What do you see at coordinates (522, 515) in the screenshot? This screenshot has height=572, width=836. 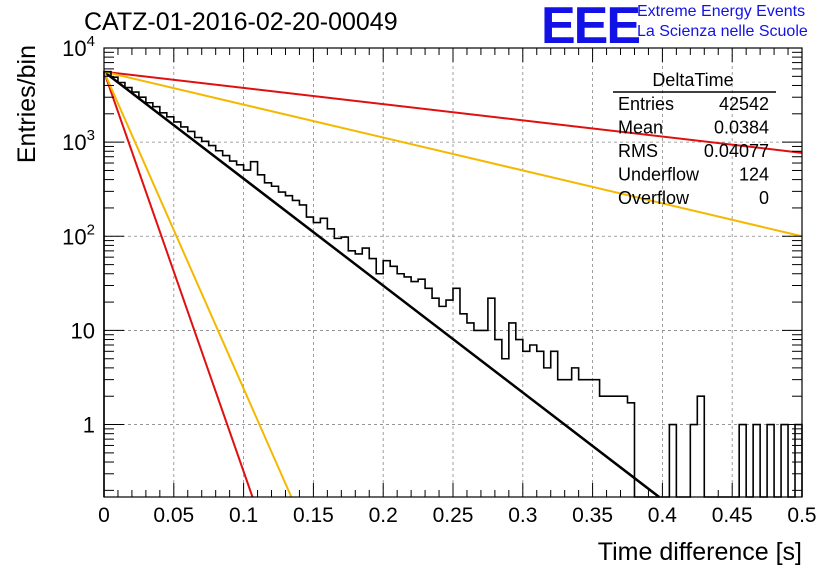 I see `x-tick-label: 0.3` at bounding box center [522, 515].